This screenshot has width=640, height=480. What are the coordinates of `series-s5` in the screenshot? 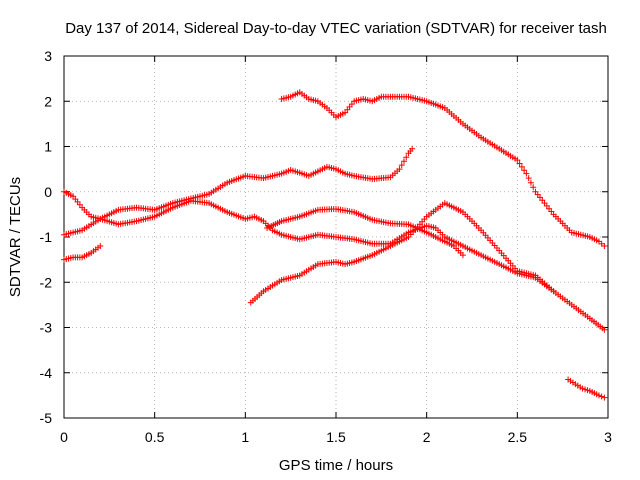 It's located at (402, 253).